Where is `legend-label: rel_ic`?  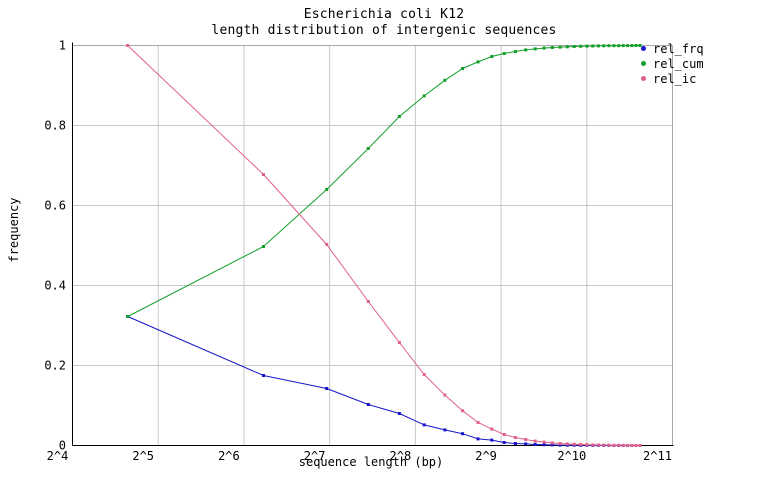
legend-label: rel_ic is located at coordinates (675, 78).